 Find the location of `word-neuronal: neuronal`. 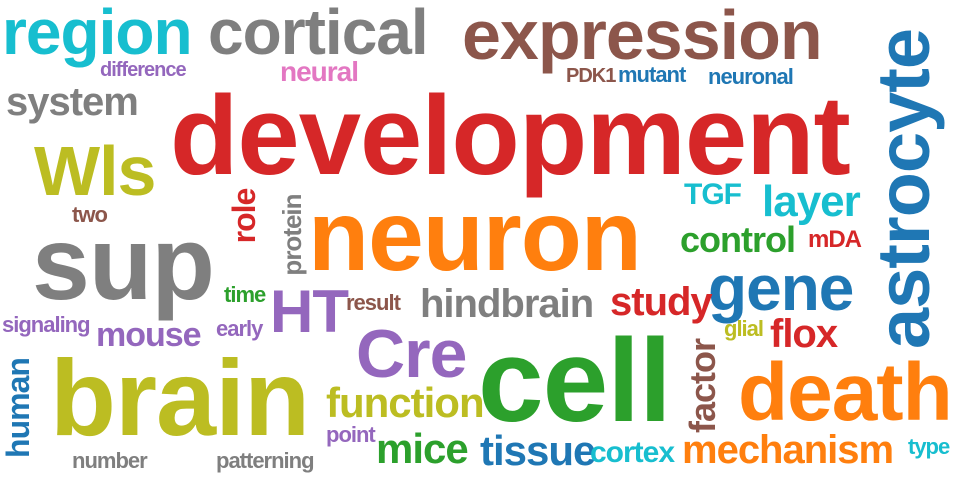

word-neuronal: neuronal is located at coordinates (751, 76).